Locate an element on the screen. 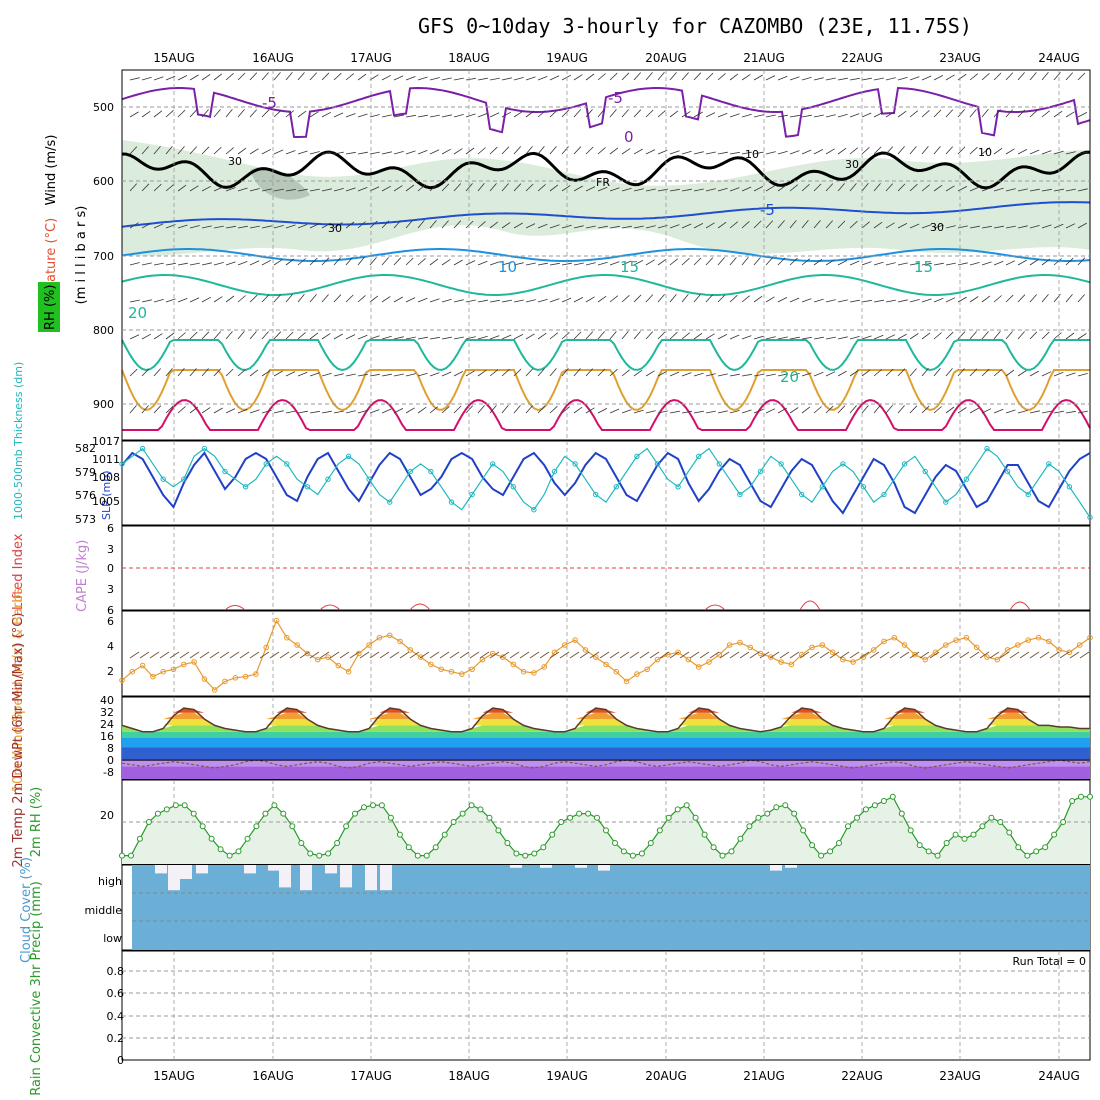 The width and height of the screenshot is (1100, 1100). cape-label: CAPE (J/kg) is located at coordinates (82, 576).